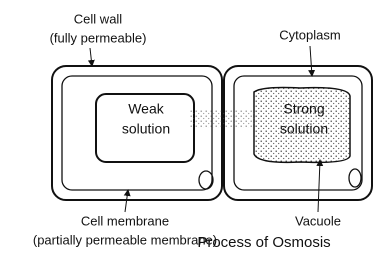  I want to click on label: Strong, so click(303, 109).